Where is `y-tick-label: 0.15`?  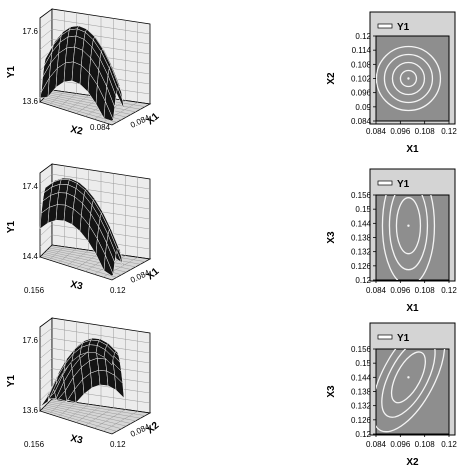
y-tick-label: 0.15 is located at coordinates (363, 363).